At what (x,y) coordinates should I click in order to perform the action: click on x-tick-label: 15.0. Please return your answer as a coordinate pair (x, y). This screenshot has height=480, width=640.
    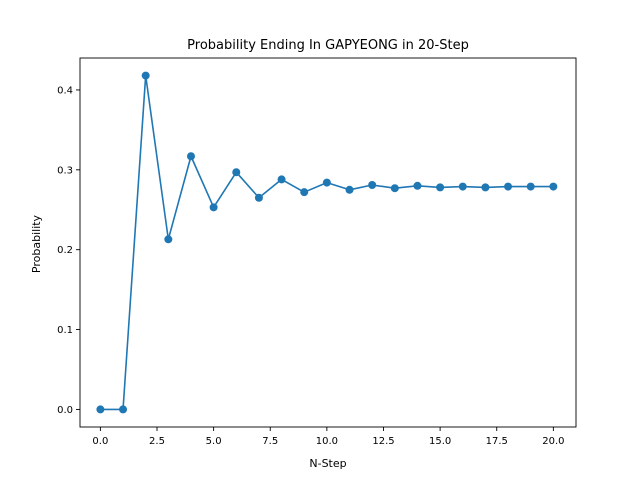
    Looking at the image, I should click on (440, 441).